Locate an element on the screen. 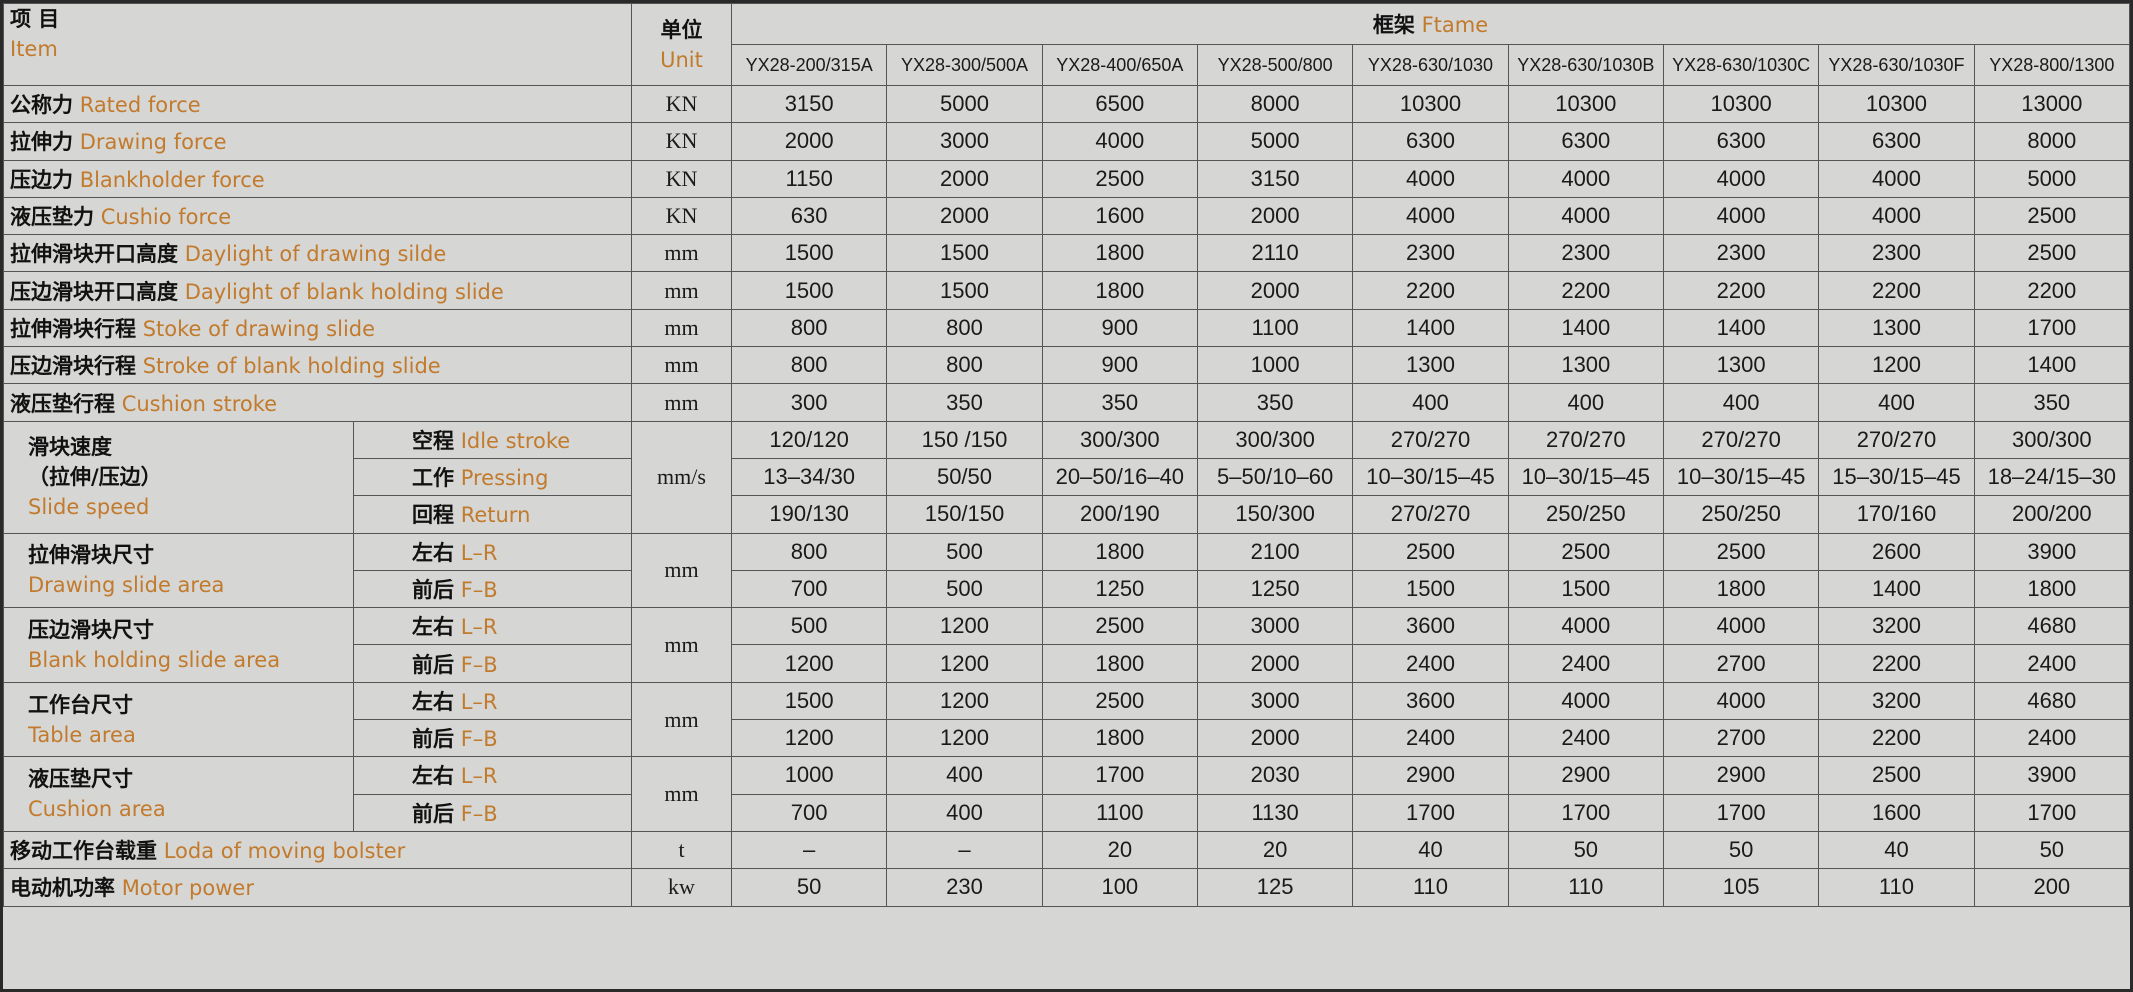  value-cell: 250/250 is located at coordinates (1741, 514).